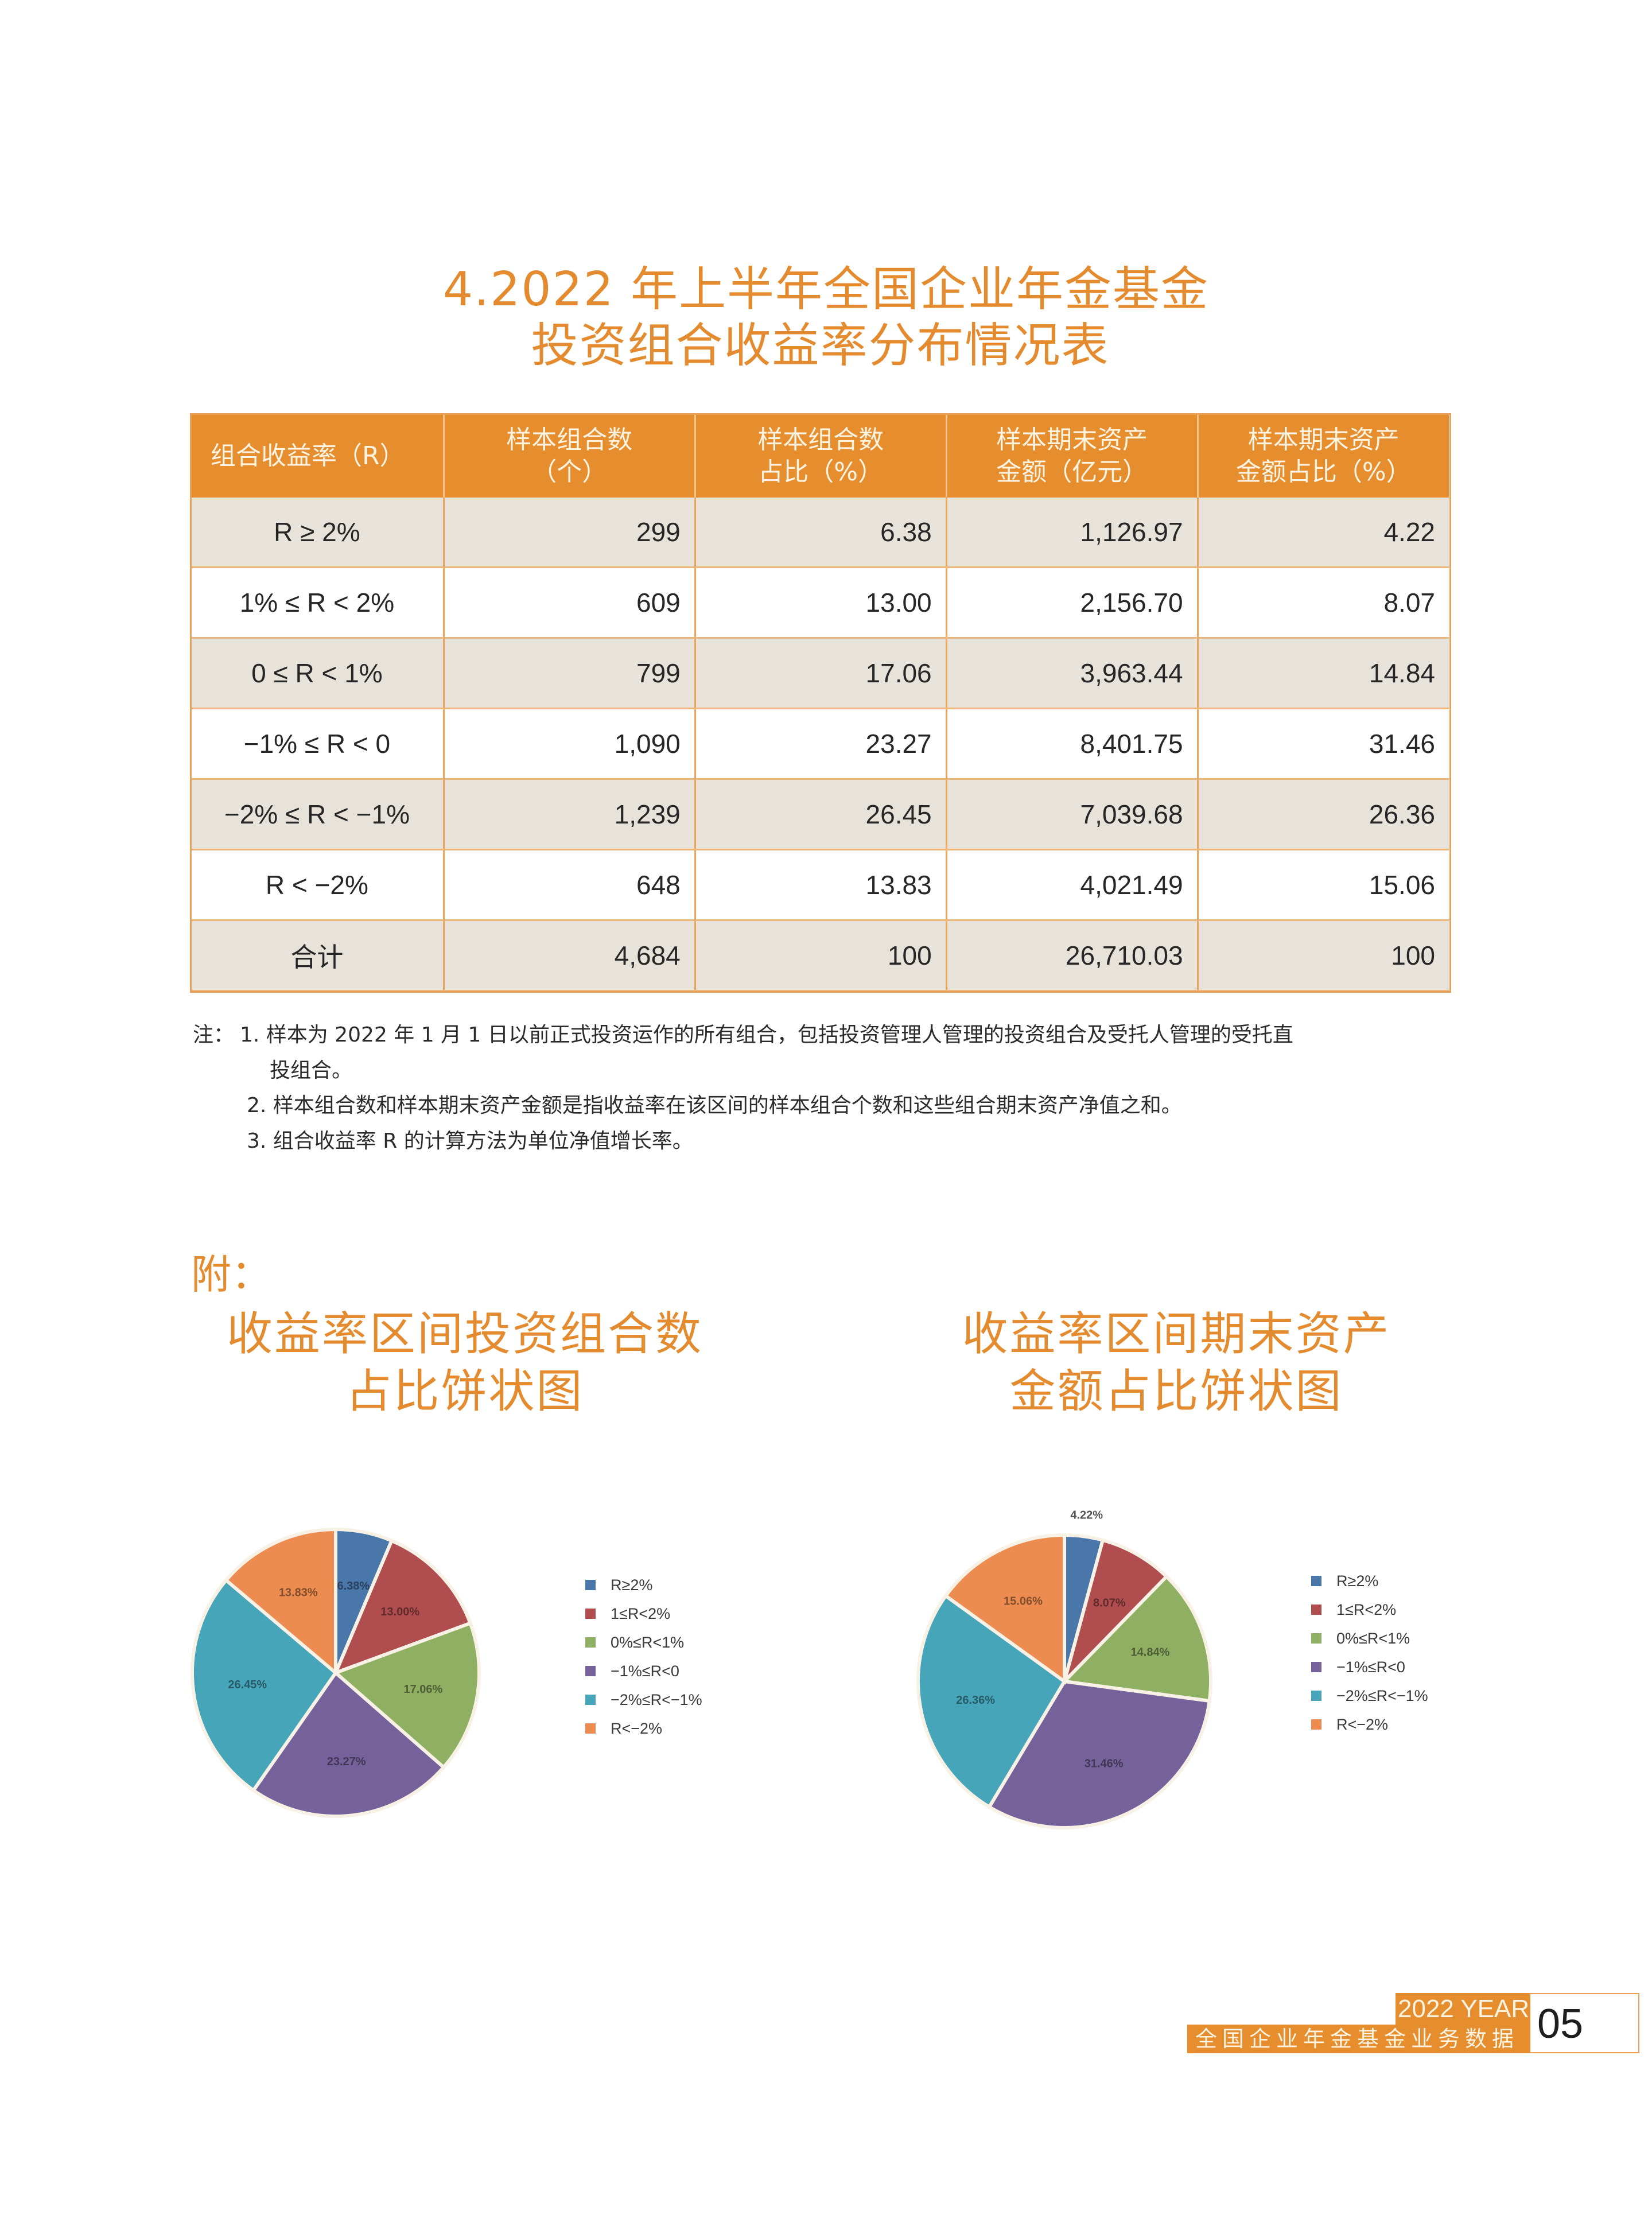  Describe the element at coordinates (318, 603) in the screenshot. I see `cell-range: 1% ≤ R < 2%` at that location.